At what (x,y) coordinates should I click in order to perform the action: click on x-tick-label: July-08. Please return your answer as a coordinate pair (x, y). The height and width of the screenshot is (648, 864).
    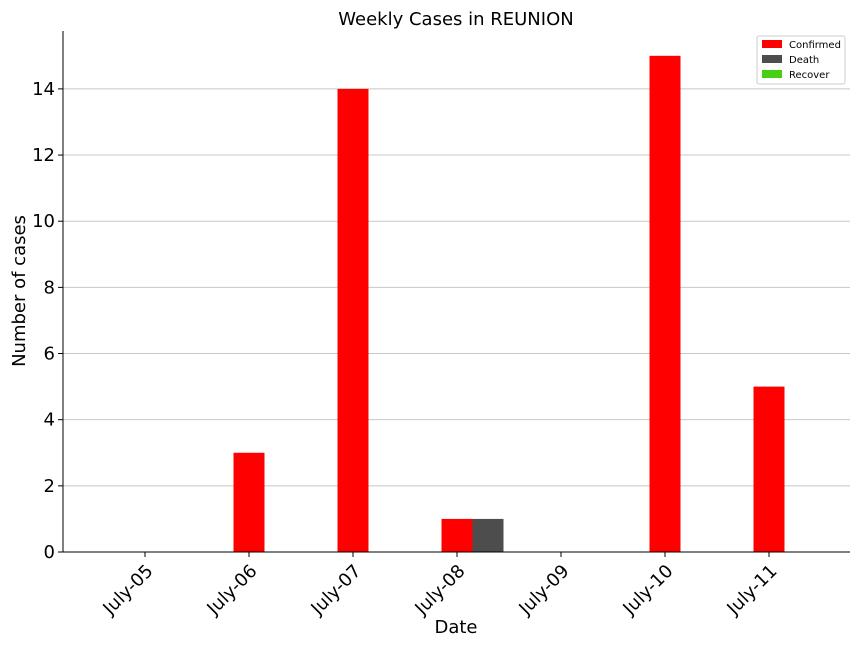
    Looking at the image, I should click on (440, 590).